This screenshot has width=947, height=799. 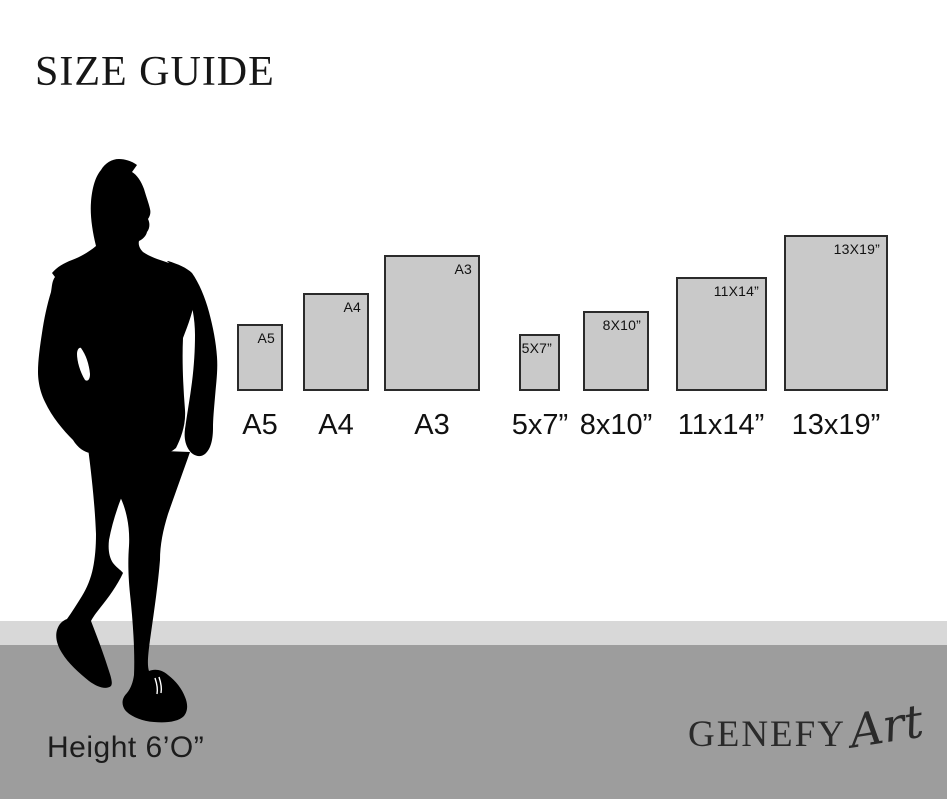 I want to click on brand-logo: GENEFYArt, so click(x=807, y=726).